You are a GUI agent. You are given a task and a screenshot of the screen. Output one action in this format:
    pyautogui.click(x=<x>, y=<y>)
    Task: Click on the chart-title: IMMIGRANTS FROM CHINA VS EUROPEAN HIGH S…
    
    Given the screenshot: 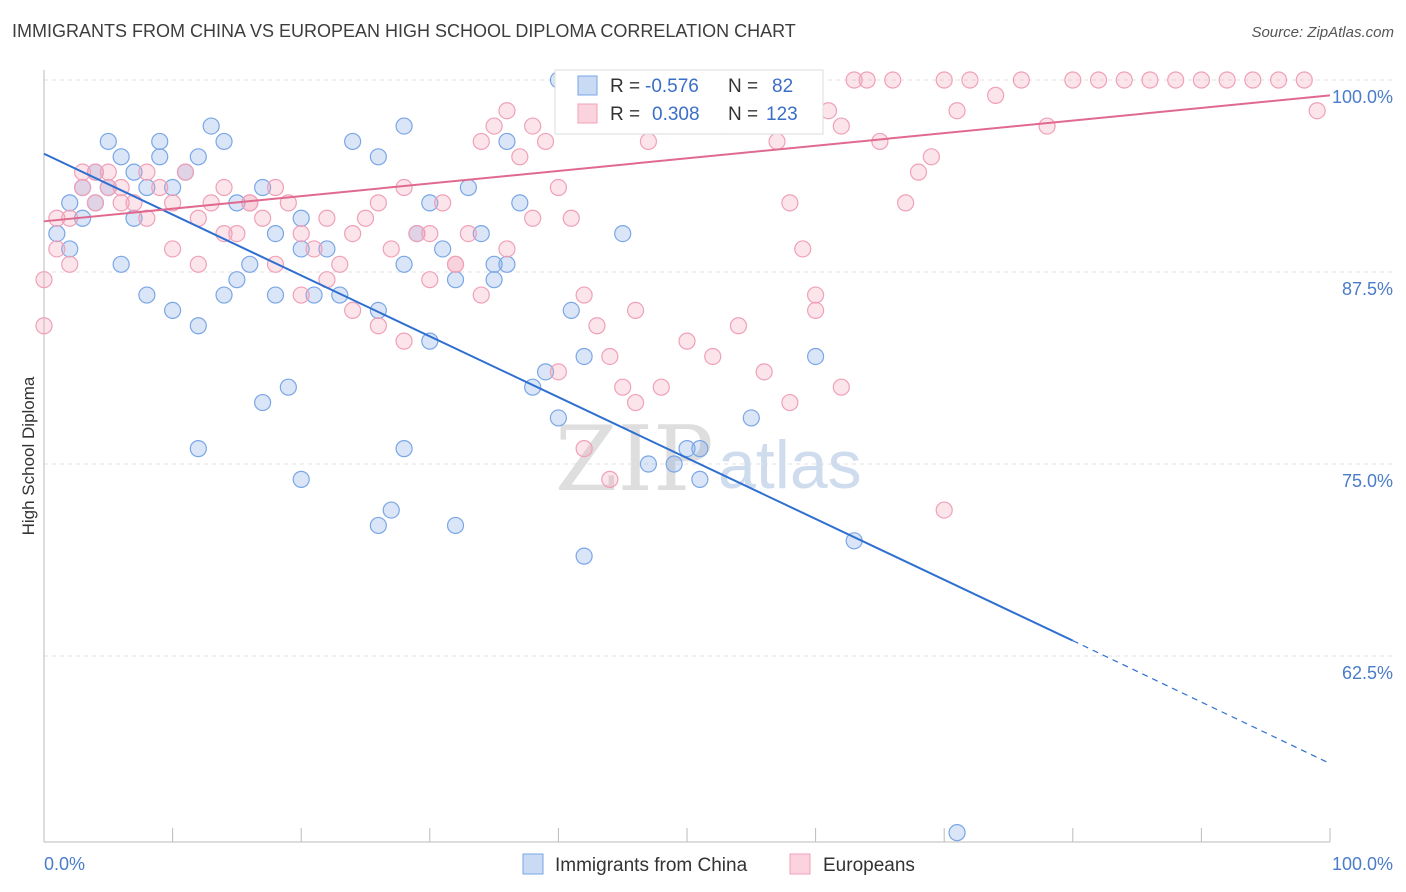 What is the action you would take?
    pyautogui.click(x=404, y=31)
    